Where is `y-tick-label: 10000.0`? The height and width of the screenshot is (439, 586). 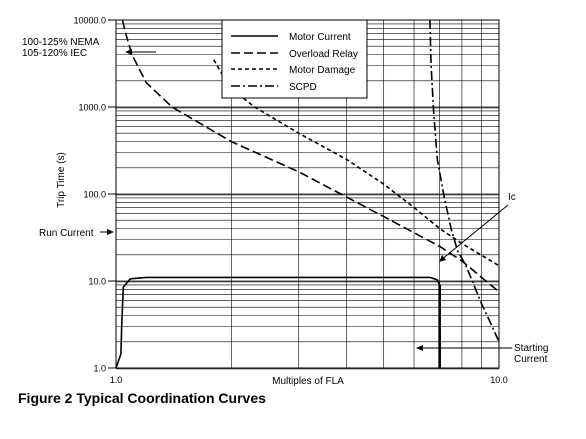 y-tick-label: 10000.0 is located at coordinates (89, 21).